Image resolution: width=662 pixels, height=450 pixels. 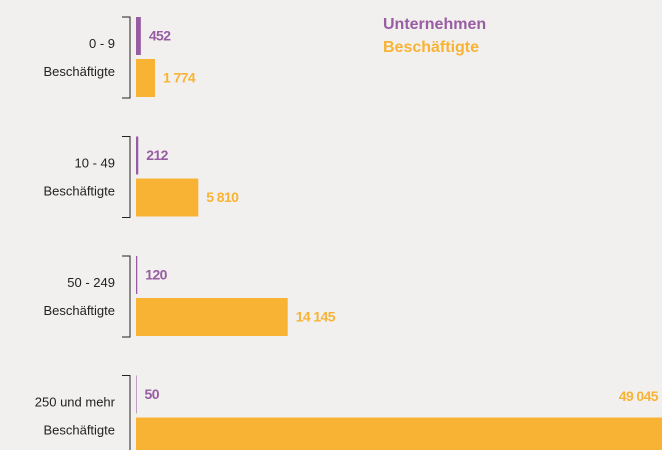 I want to click on value-label: 212, so click(x=157, y=155).